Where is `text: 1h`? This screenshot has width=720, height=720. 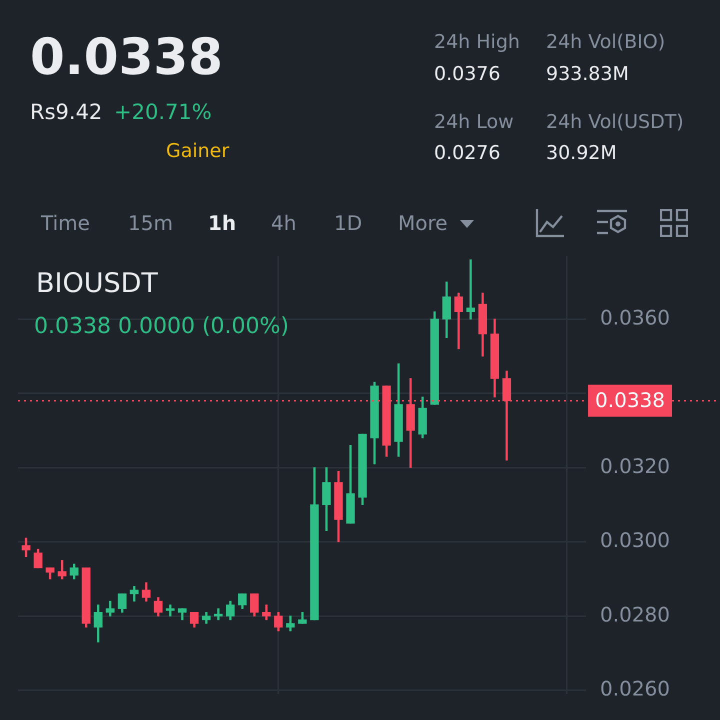
text: 1h is located at coordinates (222, 223).